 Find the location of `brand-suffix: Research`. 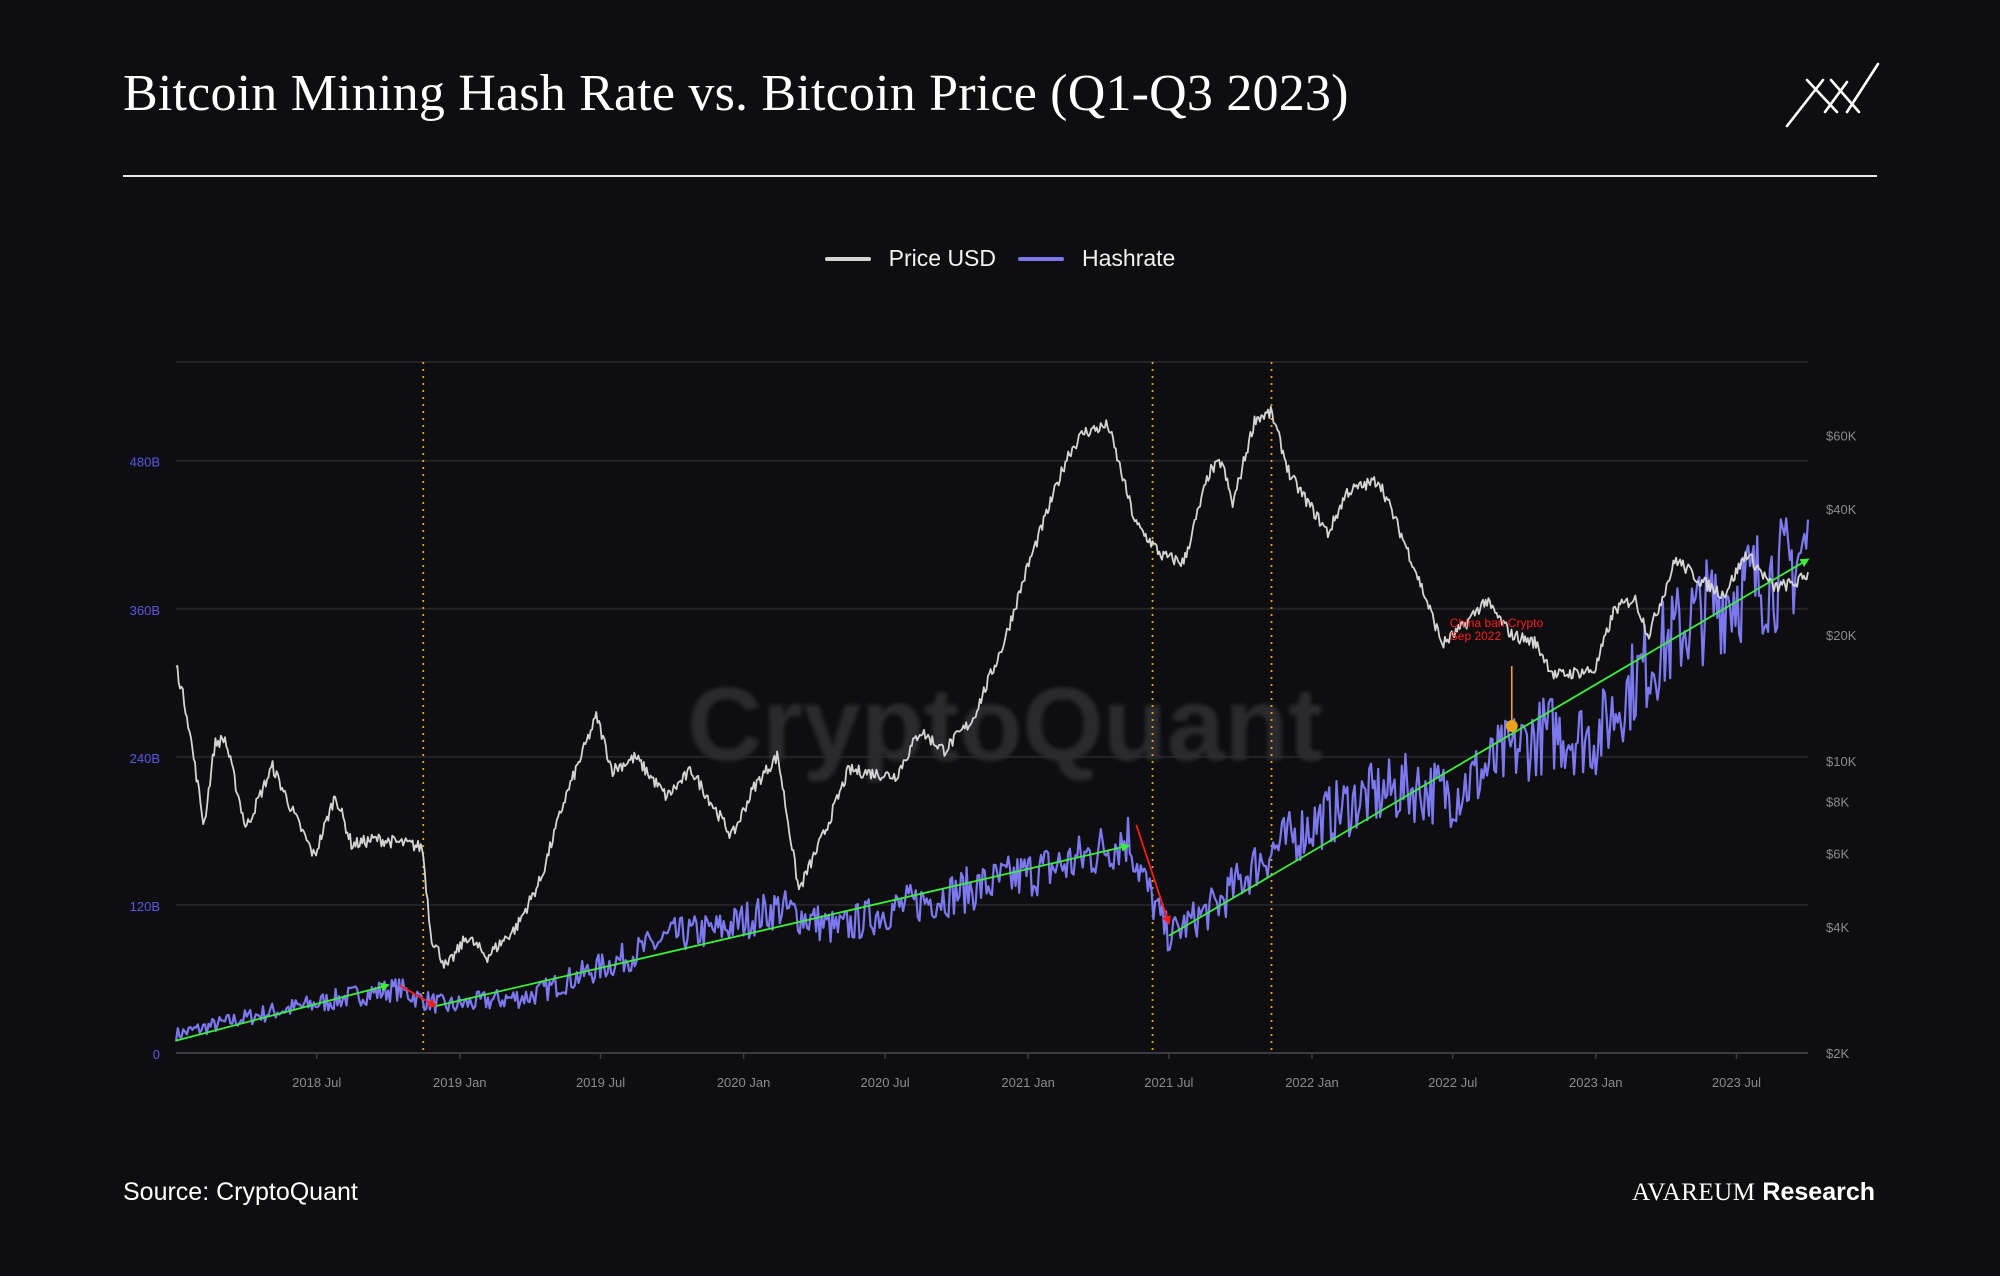

brand-suffix: Research is located at coordinates (1818, 1192).